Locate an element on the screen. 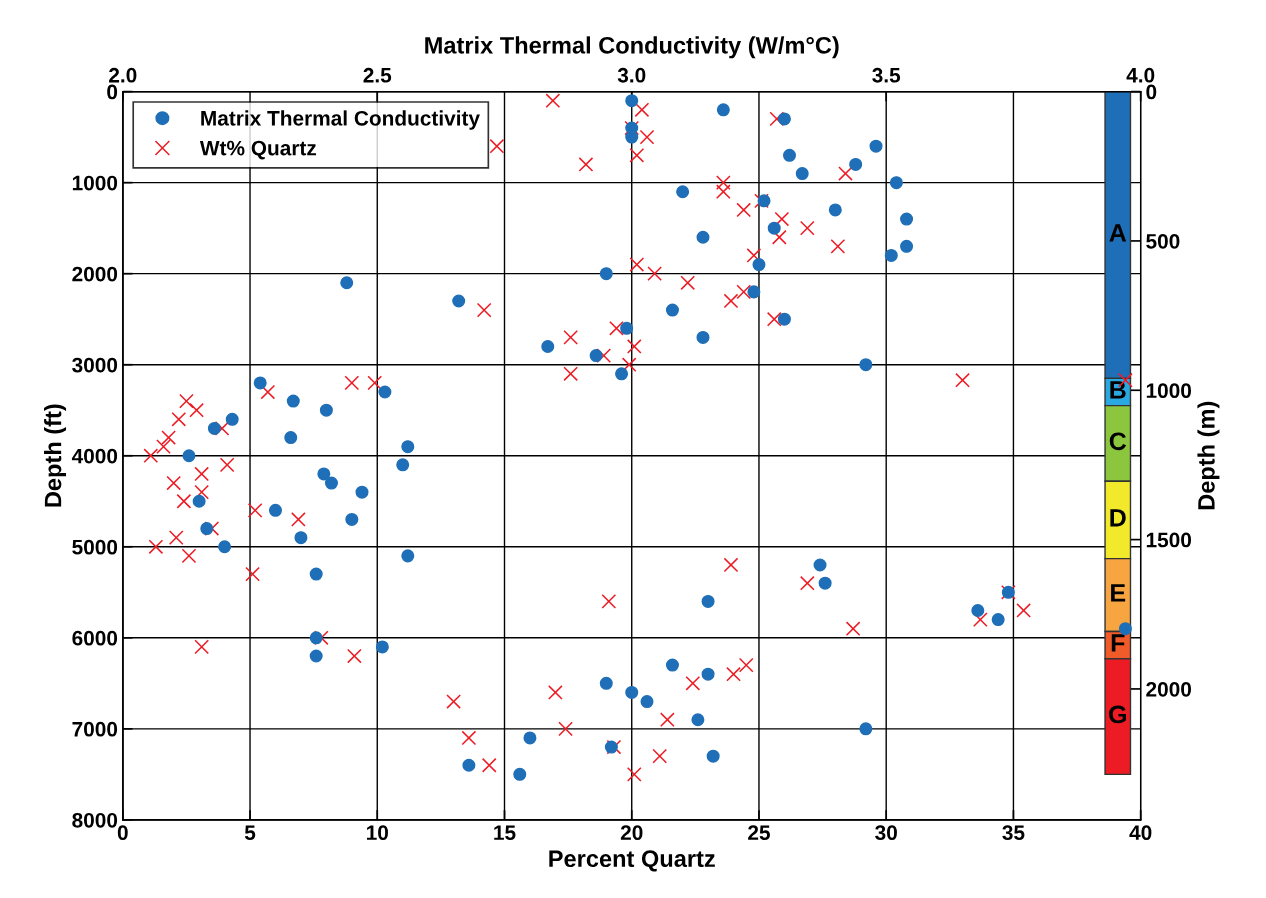  y2-tick-label: 1000 is located at coordinates (1169, 391).